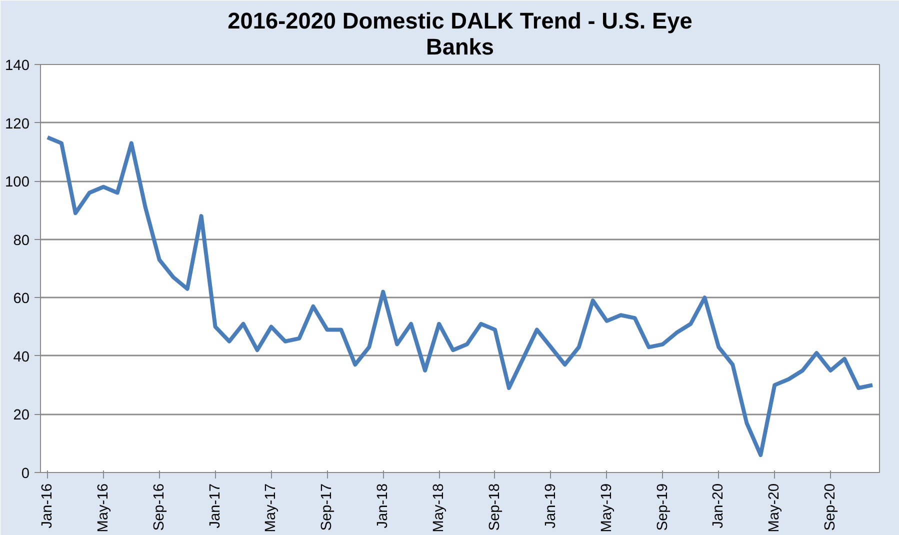 The height and width of the screenshot is (535, 899). Describe the element at coordinates (47, 505) in the screenshot. I see `x-tick-label: Jan-16` at that location.